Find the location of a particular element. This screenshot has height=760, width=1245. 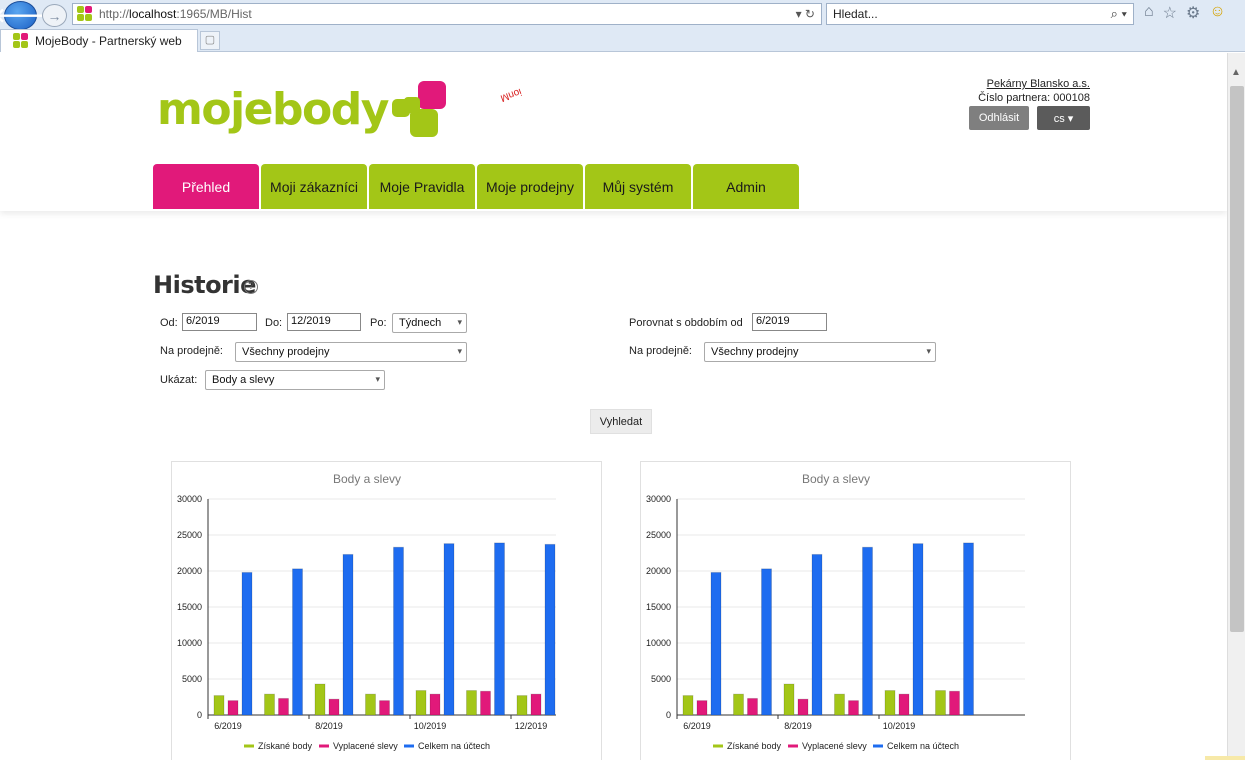

store-select: Všechny prodejny is located at coordinates (351, 352).